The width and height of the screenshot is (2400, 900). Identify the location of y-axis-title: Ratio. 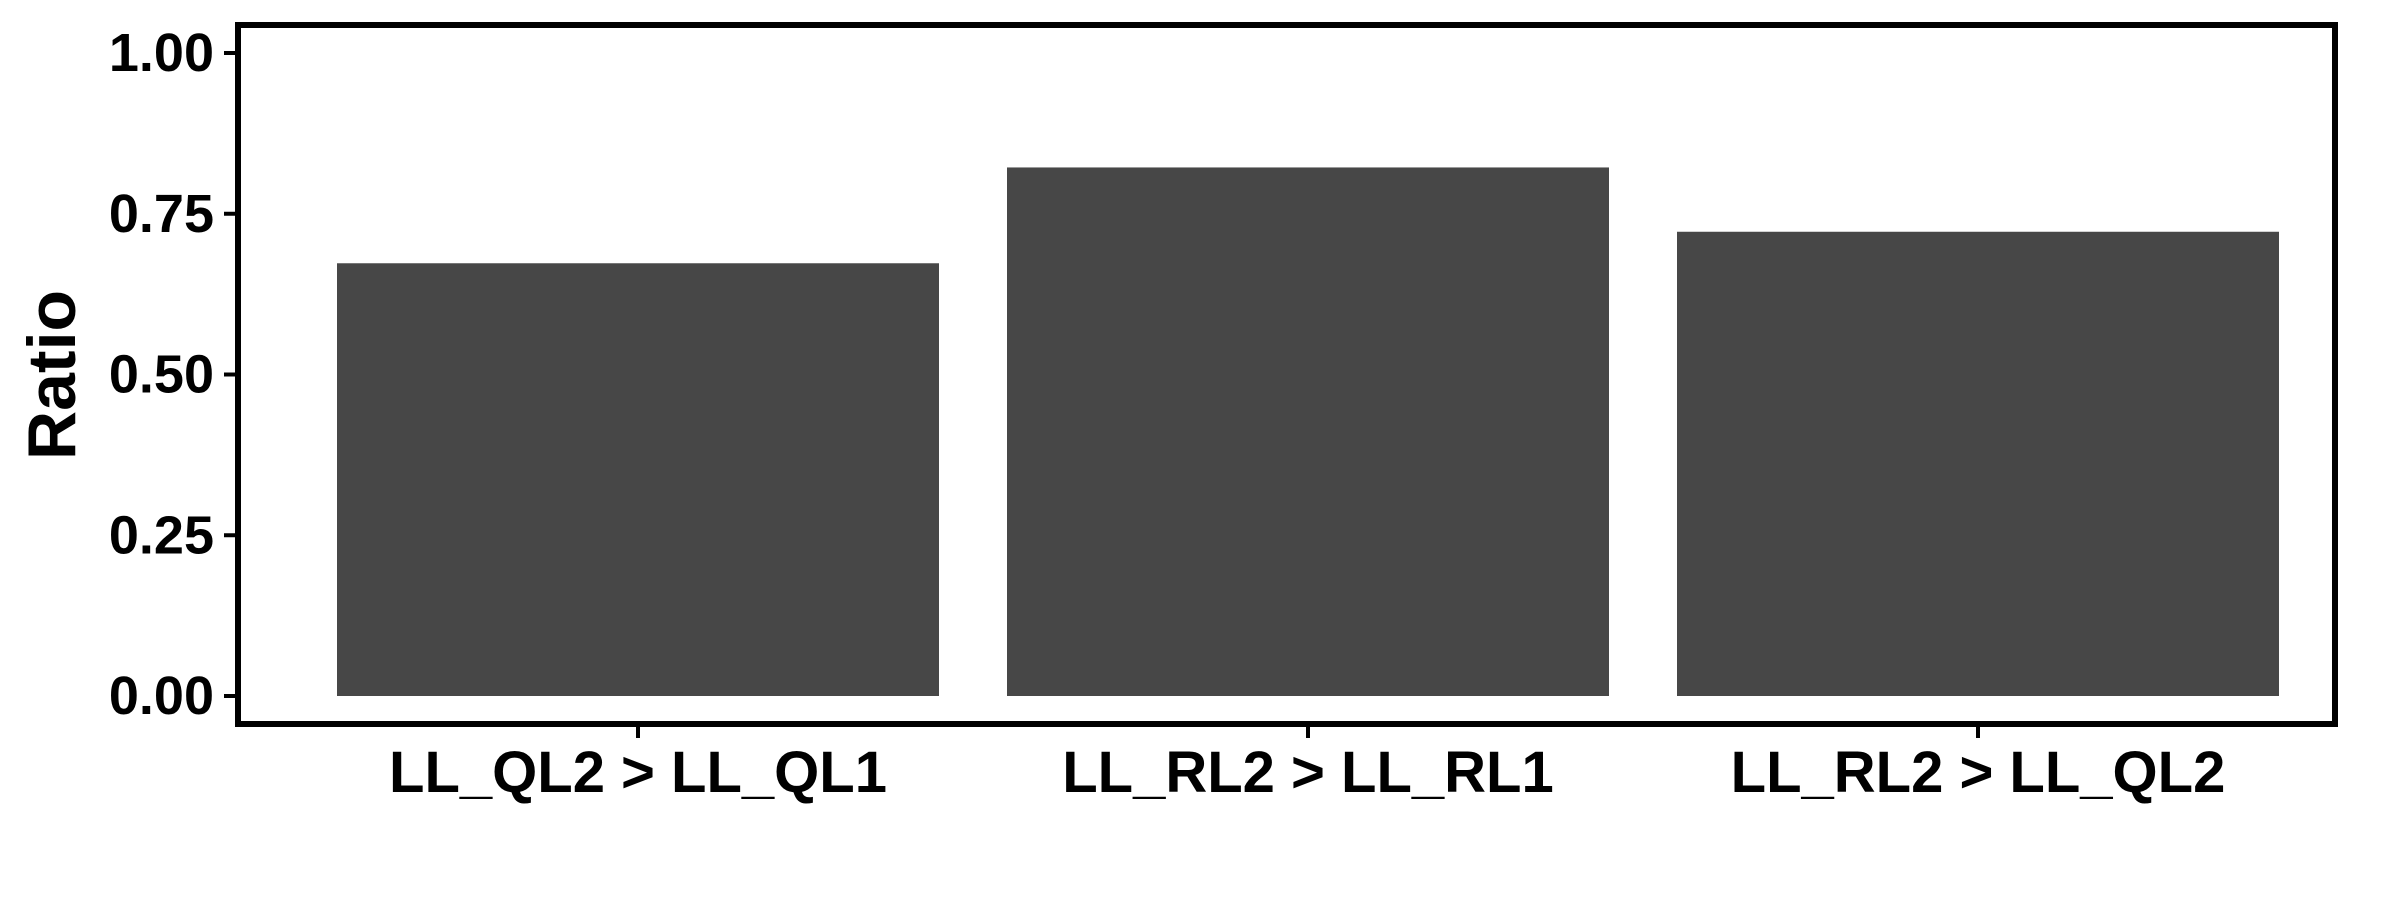
(52, 375).